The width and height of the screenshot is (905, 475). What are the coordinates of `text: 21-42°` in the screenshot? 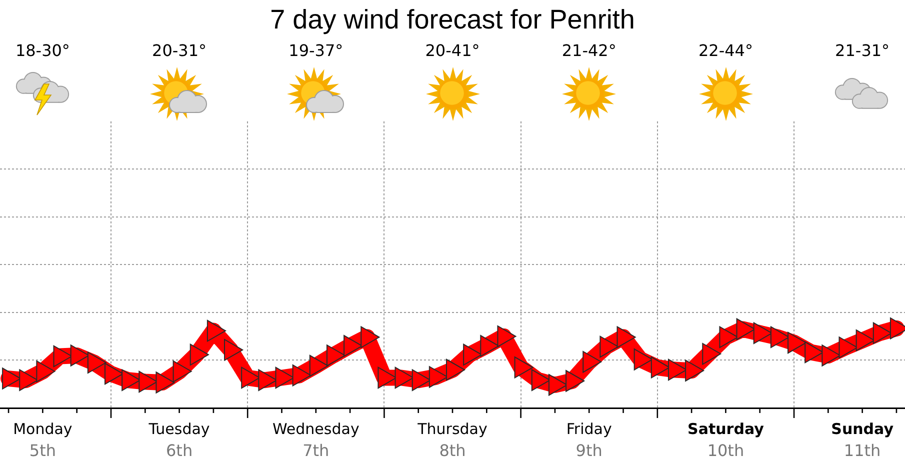 It's located at (589, 50).